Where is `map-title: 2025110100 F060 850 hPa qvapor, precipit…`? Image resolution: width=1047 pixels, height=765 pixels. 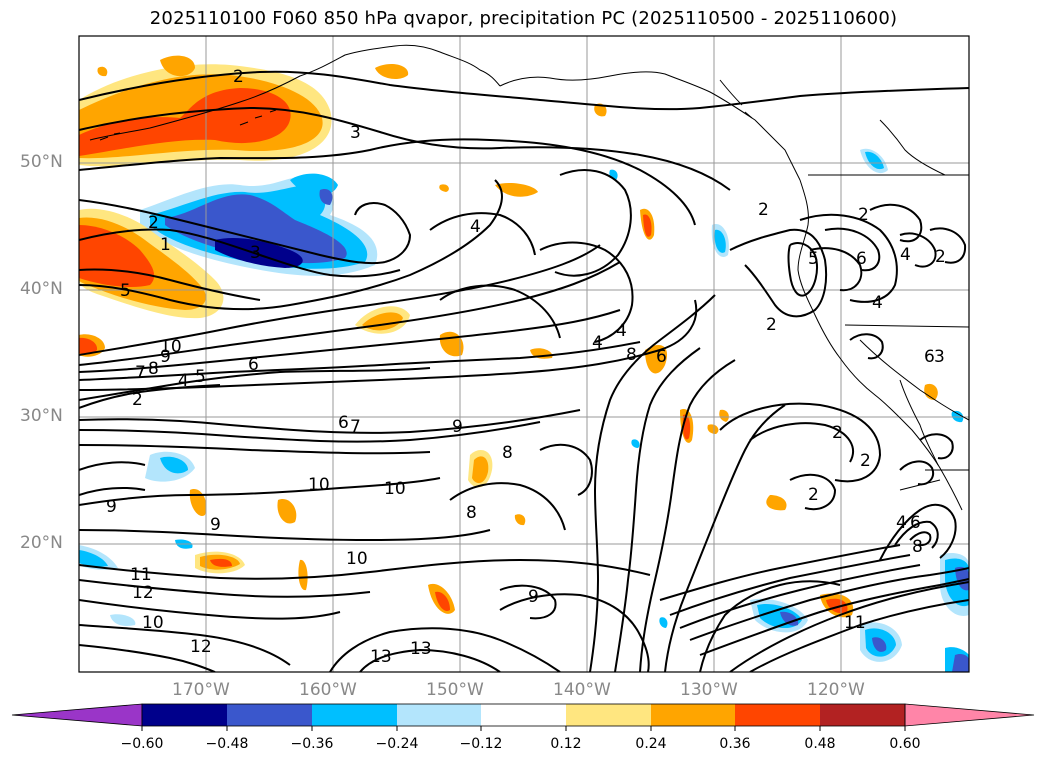
map-title: 2025110100 F060 850 hPa qvapor, precipit… is located at coordinates (523, 18).